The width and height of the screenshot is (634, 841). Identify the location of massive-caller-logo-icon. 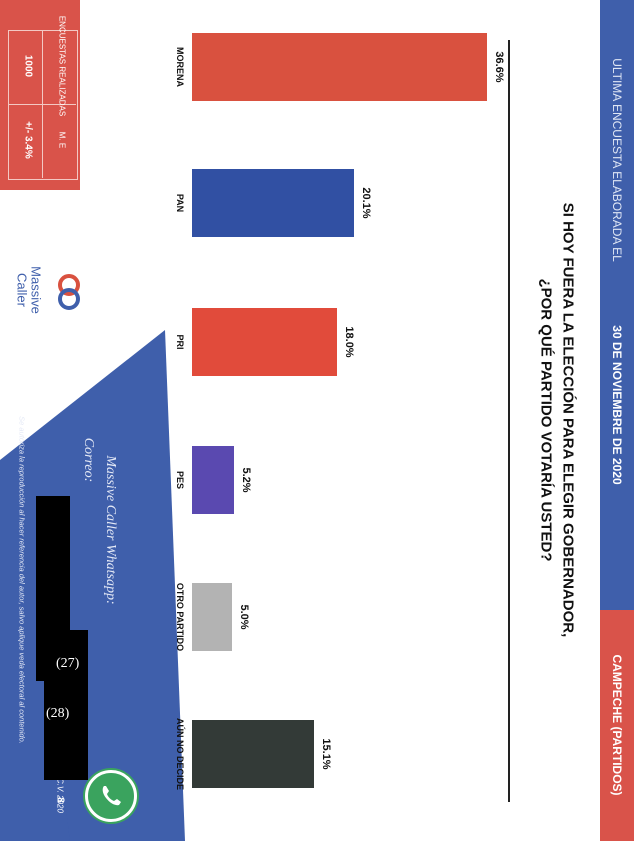
(69, 292).